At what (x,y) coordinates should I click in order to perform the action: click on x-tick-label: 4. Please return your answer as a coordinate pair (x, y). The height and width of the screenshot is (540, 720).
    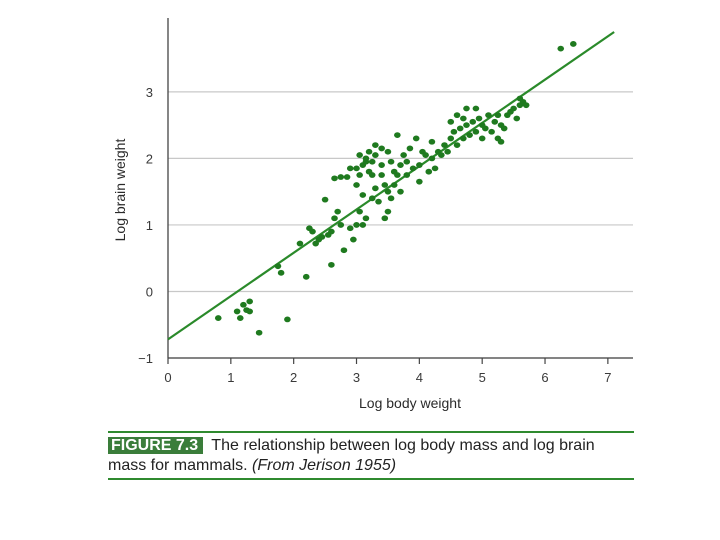
    Looking at the image, I should click on (419, 377).